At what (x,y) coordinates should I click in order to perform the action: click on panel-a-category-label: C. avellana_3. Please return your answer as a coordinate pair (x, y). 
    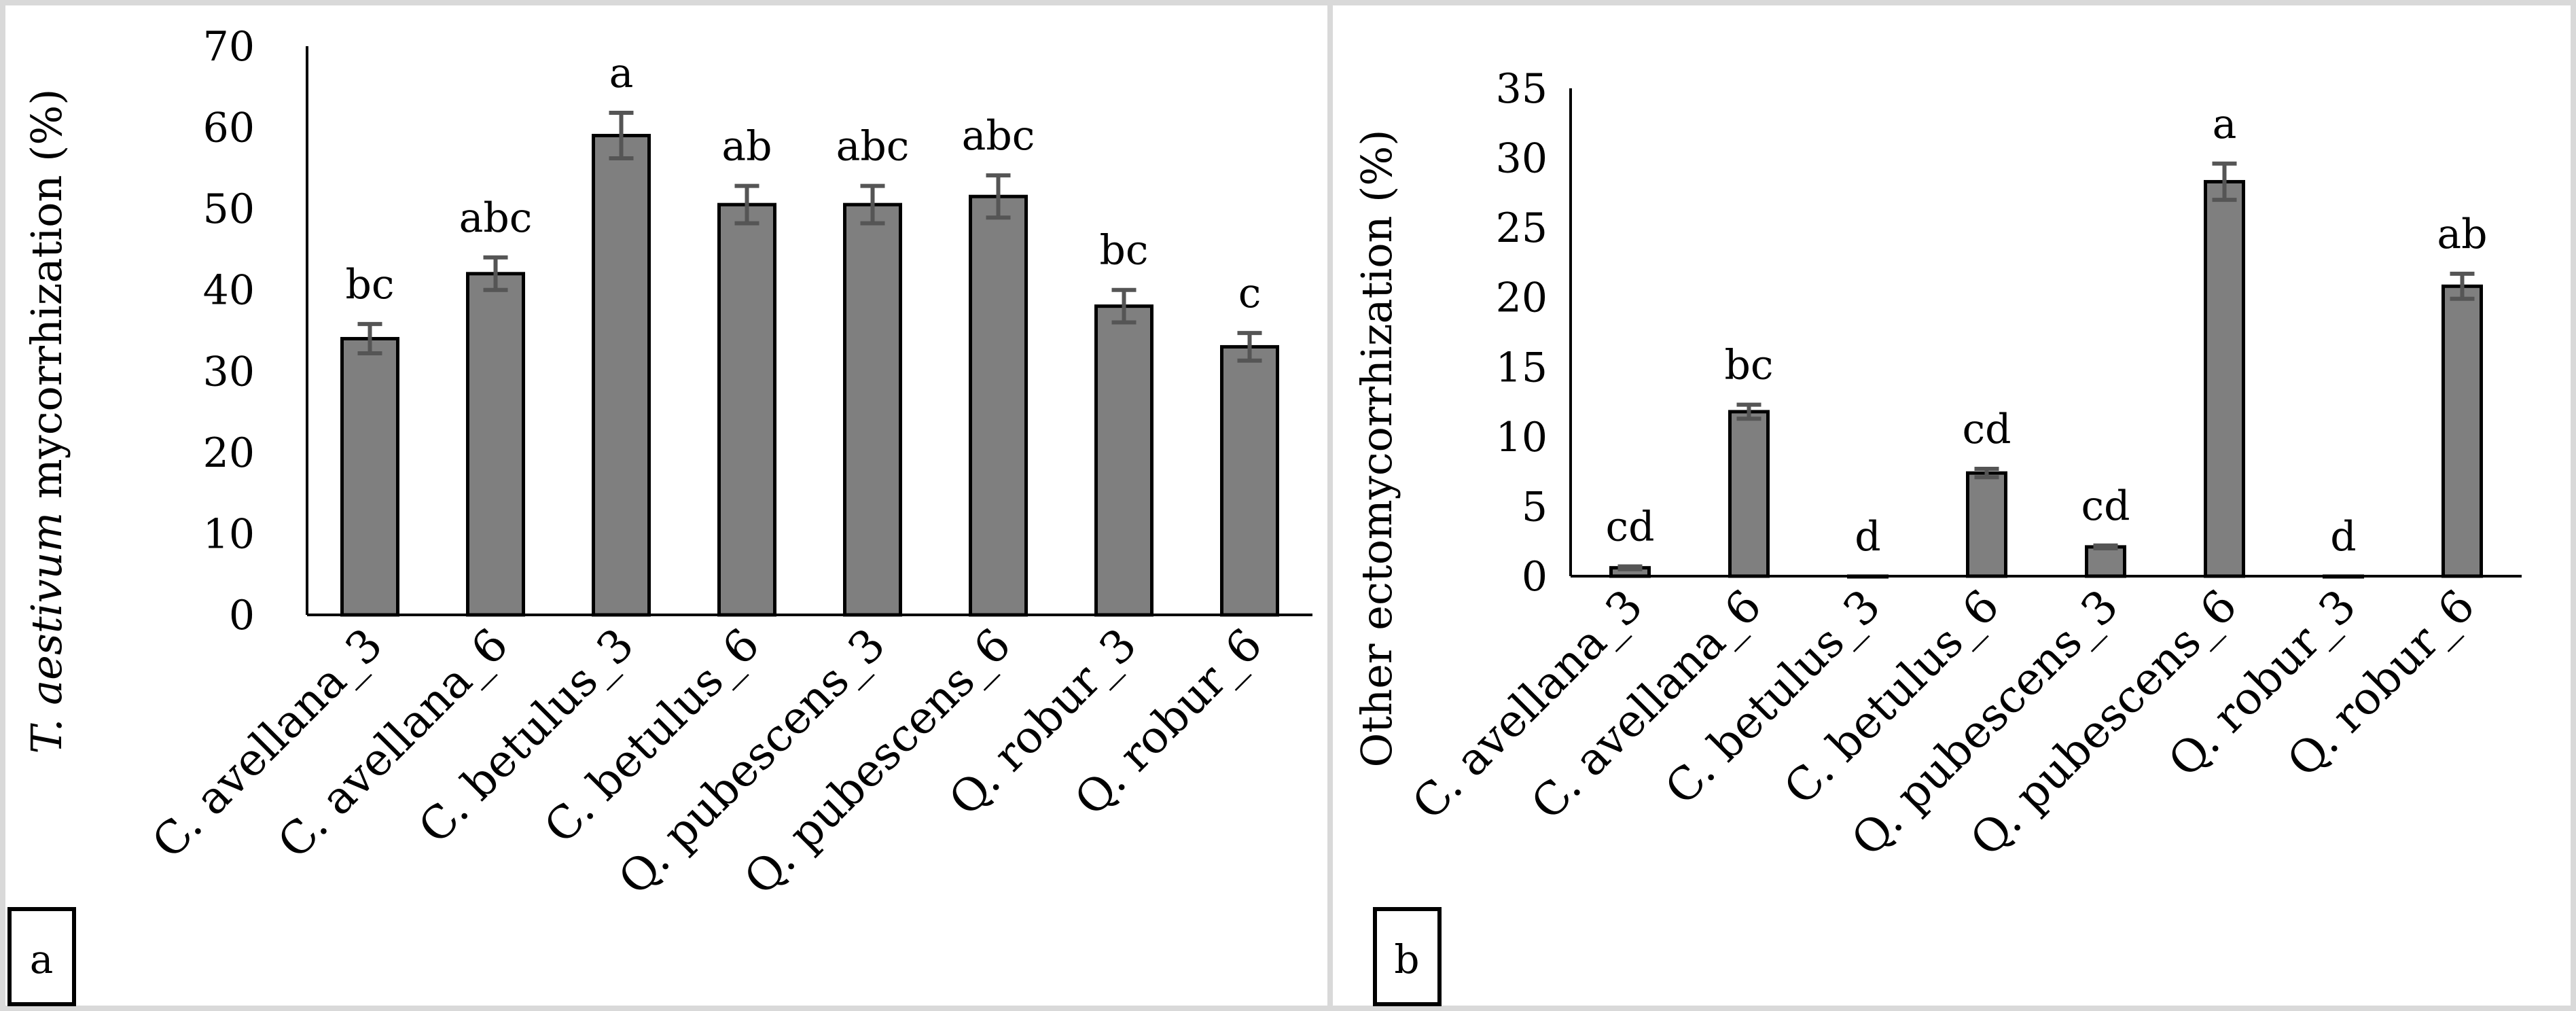
    Looking at the image, I should click on (267, 743).